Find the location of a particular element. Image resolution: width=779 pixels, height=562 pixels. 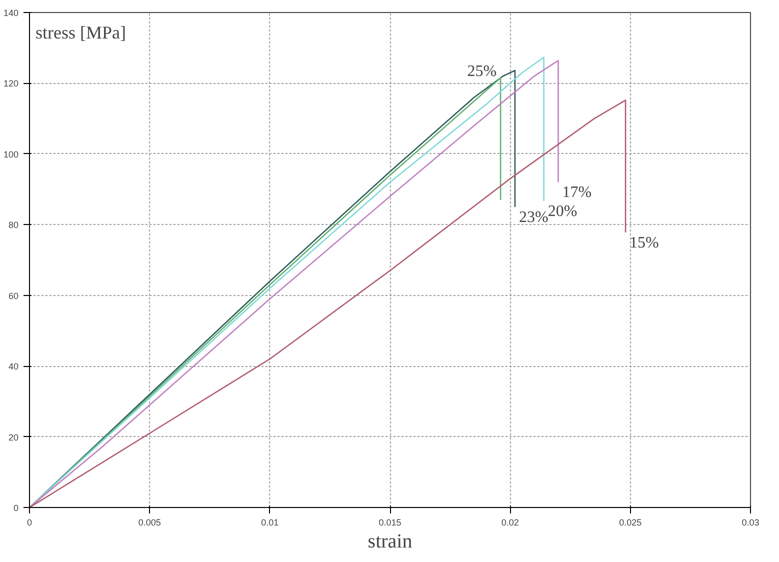

x-tick-label: 0.005 is located at coordinates (149, 523).